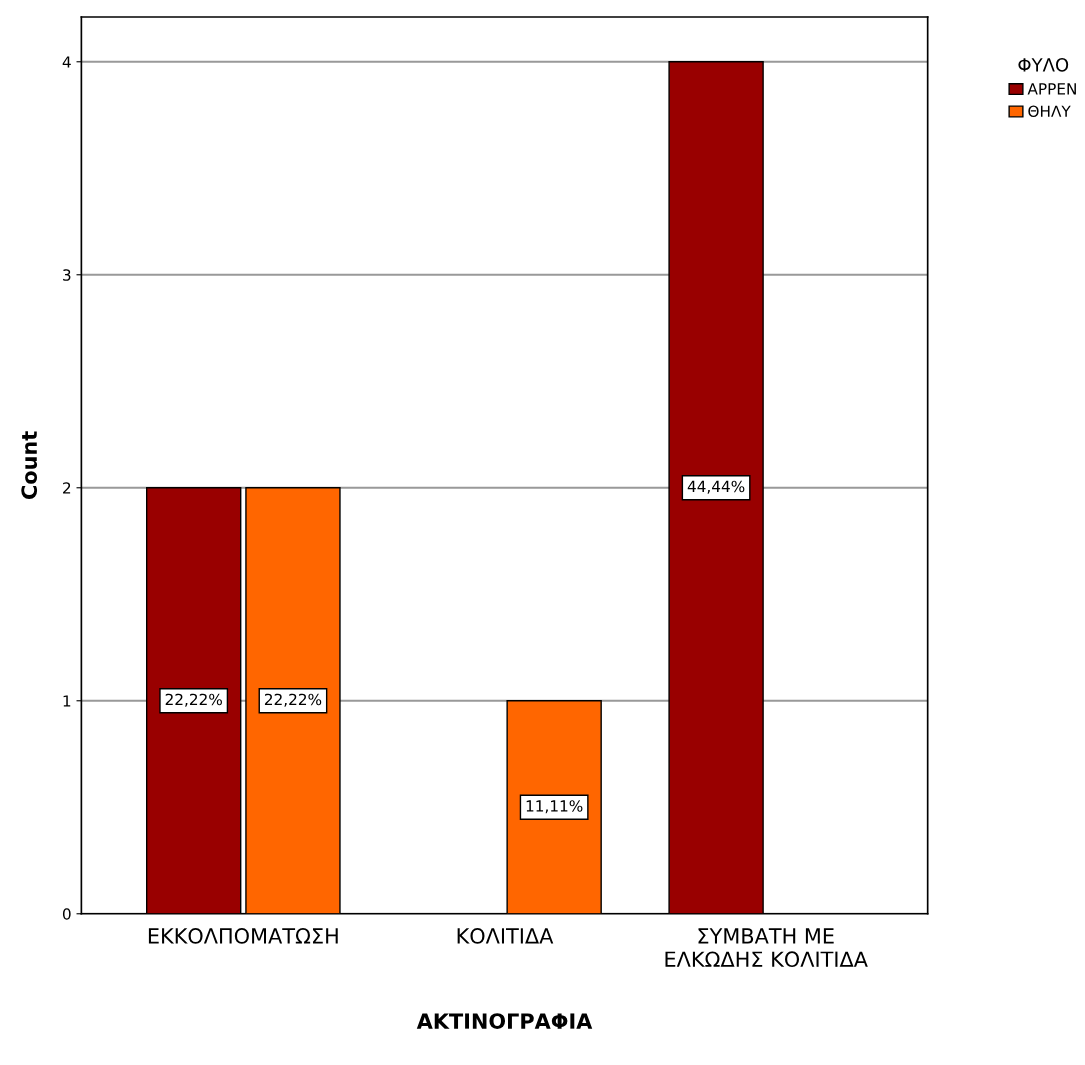 Image resolution: width=1085 pixels, height=1065 pixels. I want to click on y-axis-title: Count, so click(29, 465).